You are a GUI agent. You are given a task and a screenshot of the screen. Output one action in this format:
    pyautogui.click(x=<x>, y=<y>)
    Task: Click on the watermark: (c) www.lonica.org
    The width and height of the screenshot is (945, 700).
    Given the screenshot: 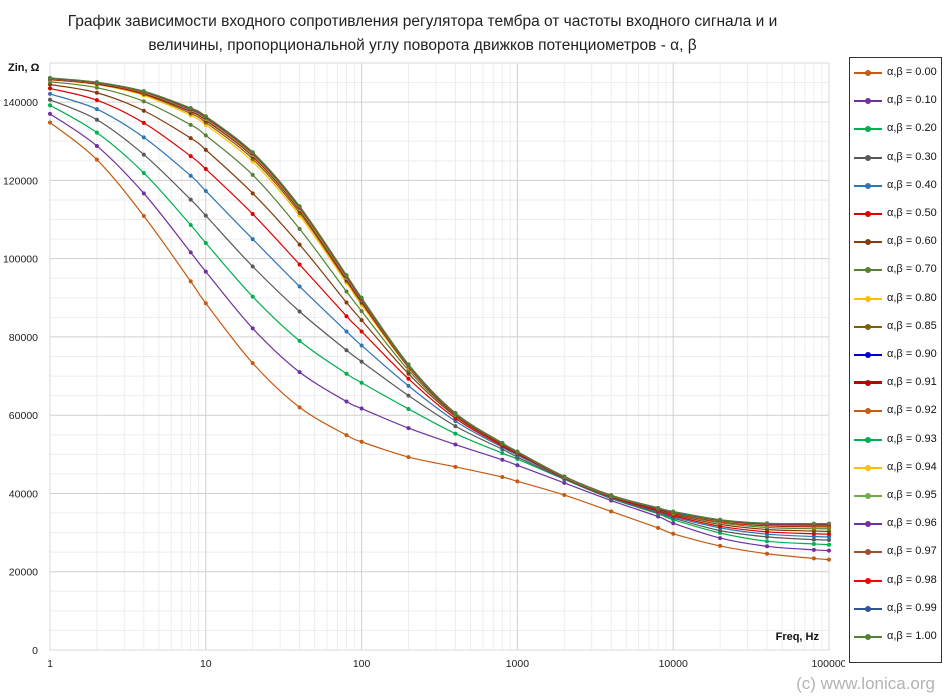 What is the action you would take?
    pyautogui.click(x=865, y=683)
    